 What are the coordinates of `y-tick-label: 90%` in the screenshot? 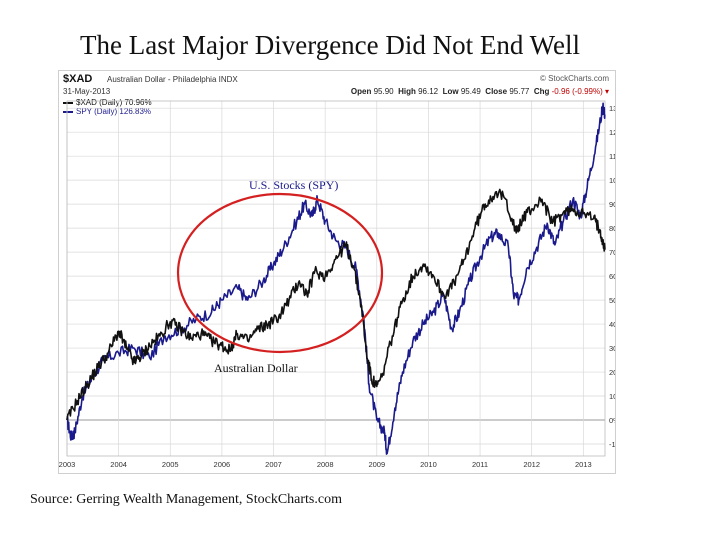 It's located at (612, 204).